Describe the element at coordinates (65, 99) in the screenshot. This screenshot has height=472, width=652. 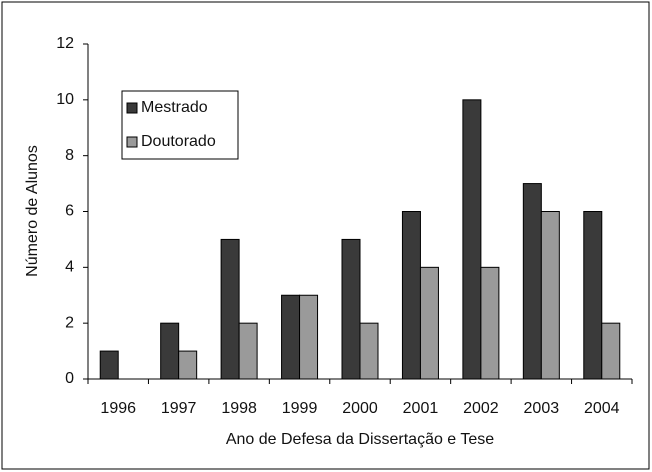
I see `y-tick-label: 10` at that location.